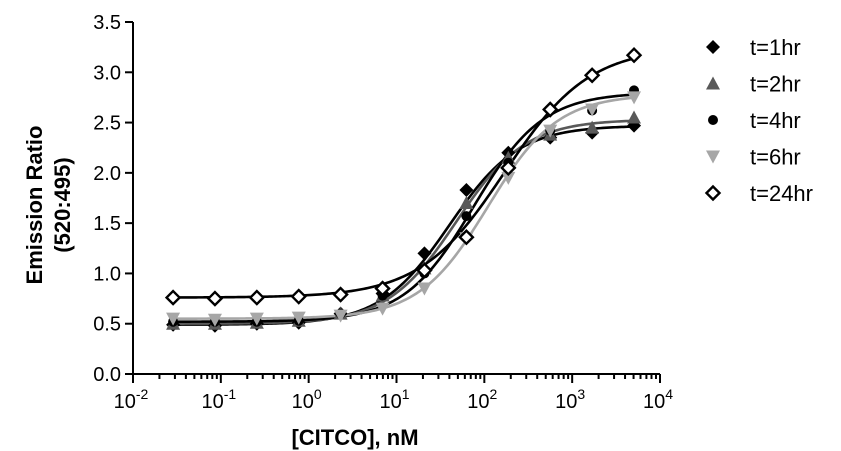 The image size is (841, 451). Describe the element at coordinates (107, 325) in the screenshot. I see `y-tick-label: 0.5` at that location.